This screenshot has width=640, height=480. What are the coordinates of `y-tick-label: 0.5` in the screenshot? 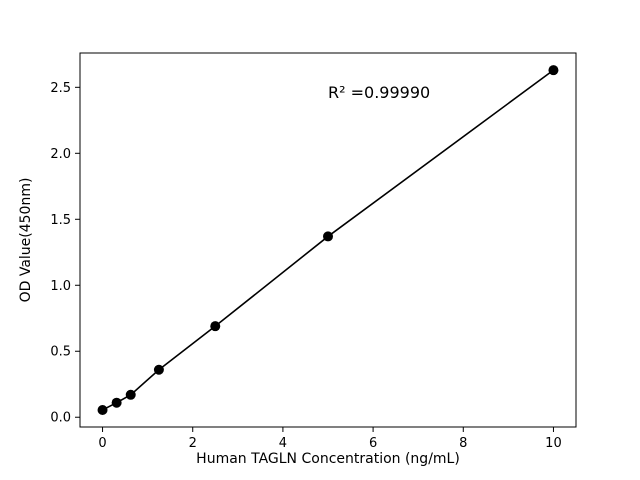 It's located at (60, 352).